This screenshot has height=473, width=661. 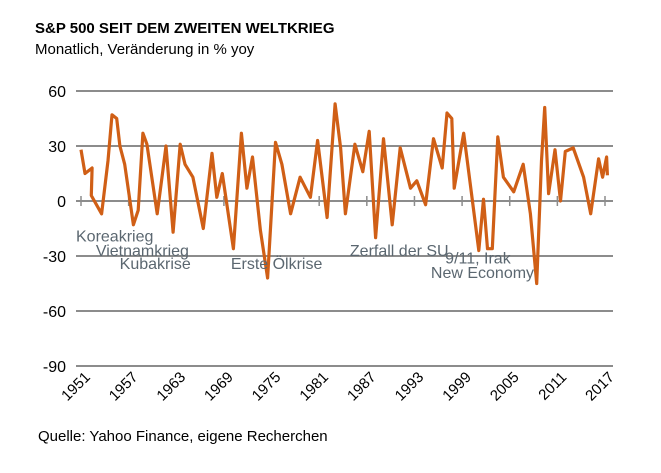 I want to click on x-tick-label: 2017, so click(x=600, y=387).